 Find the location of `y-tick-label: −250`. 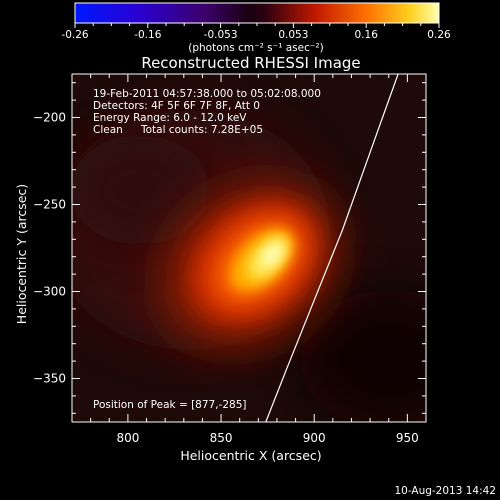

y-tick-label: −250 is located at coordinates (49, 205).